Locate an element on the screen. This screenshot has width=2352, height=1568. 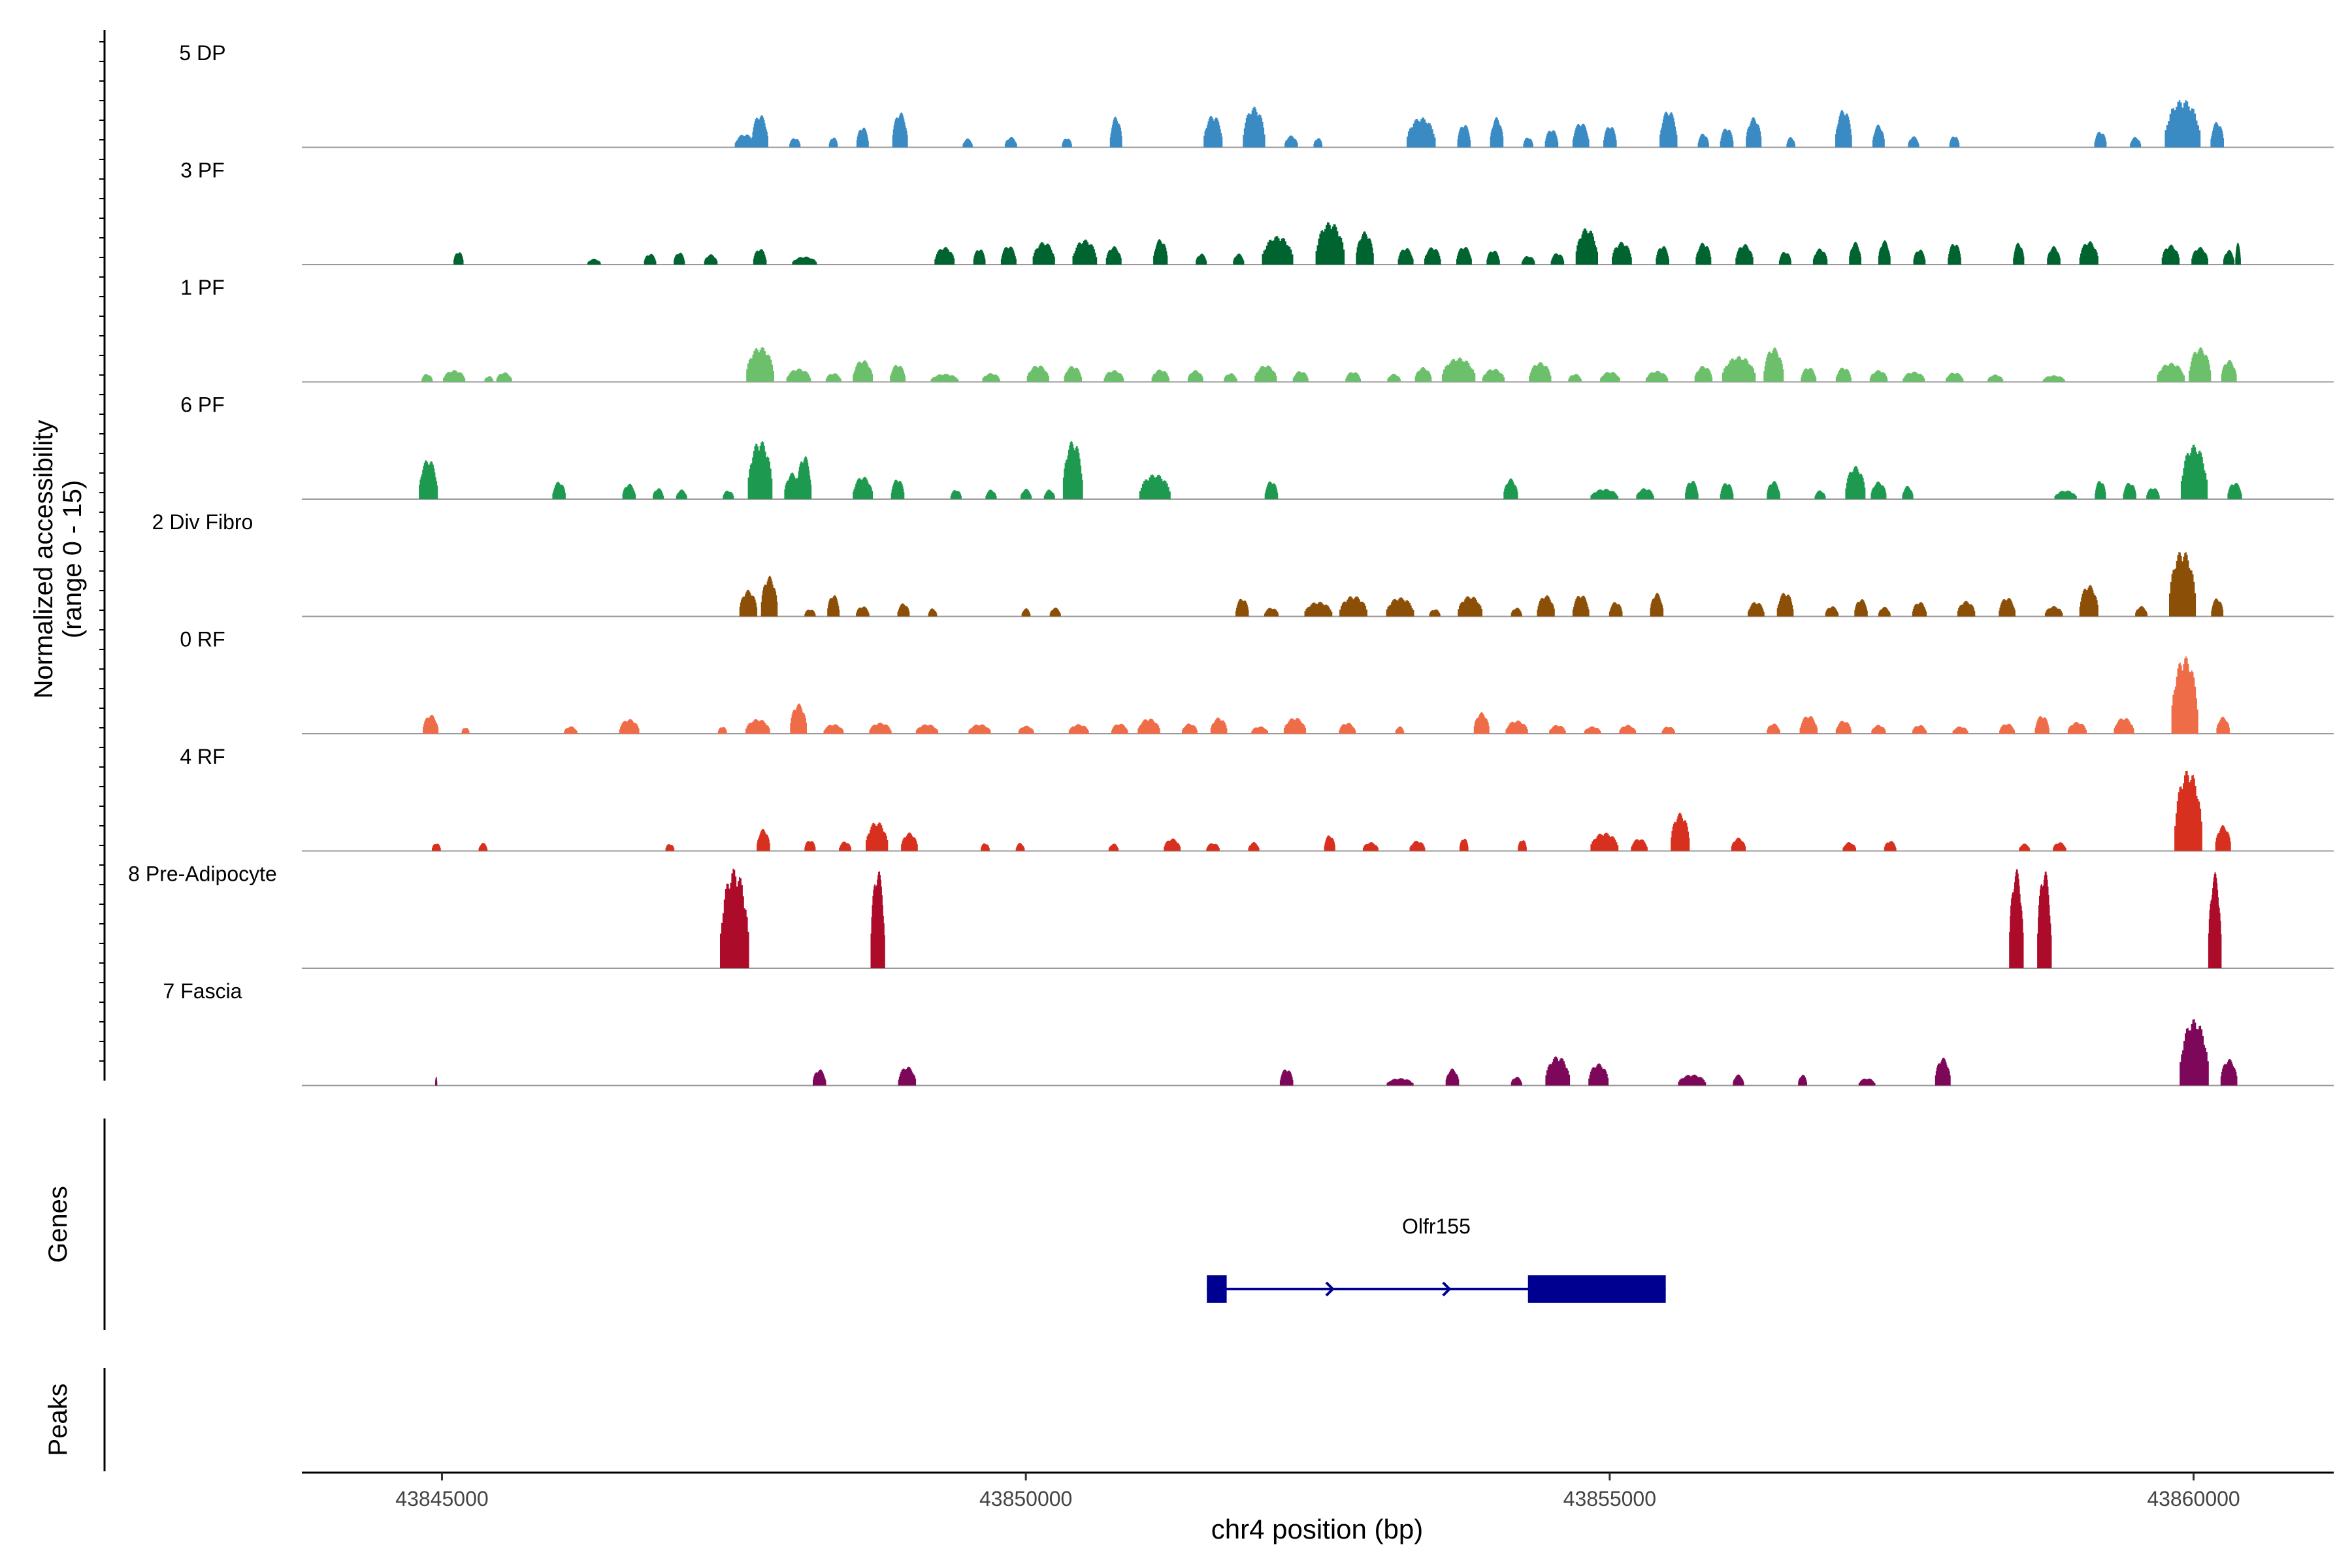
track-5-dp: 5 DP is located at coordinates (1256, 94).